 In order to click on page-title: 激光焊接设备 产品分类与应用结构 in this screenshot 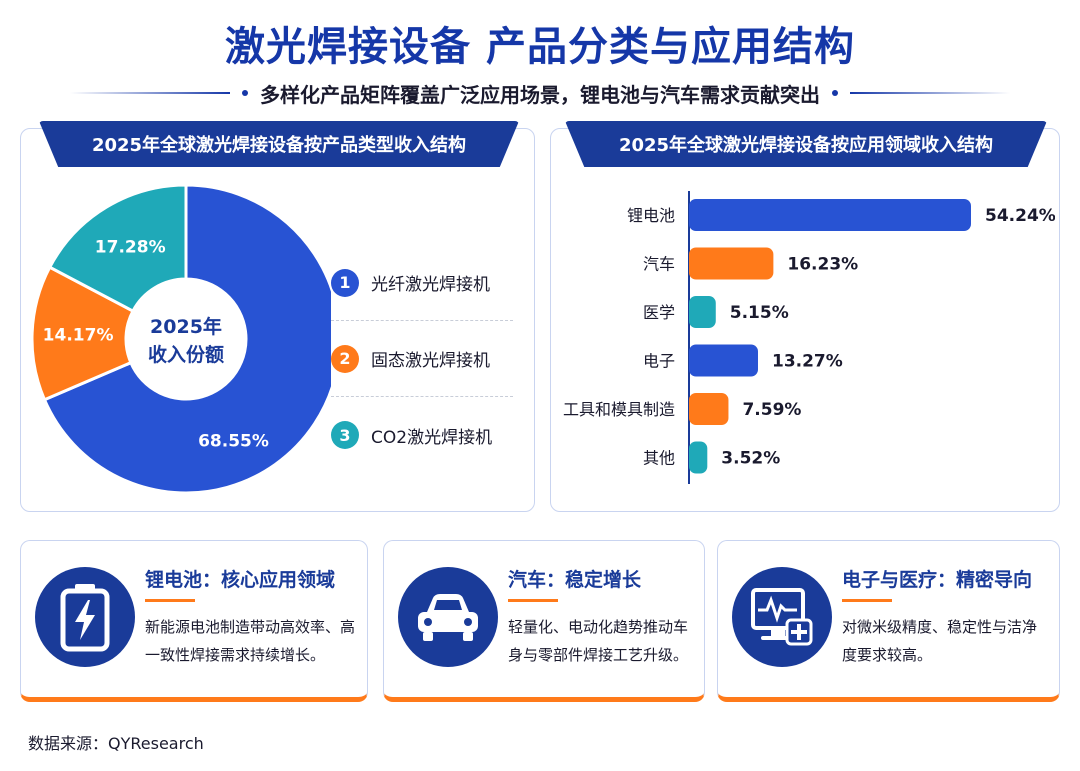, I will do `click(540, 47)`.